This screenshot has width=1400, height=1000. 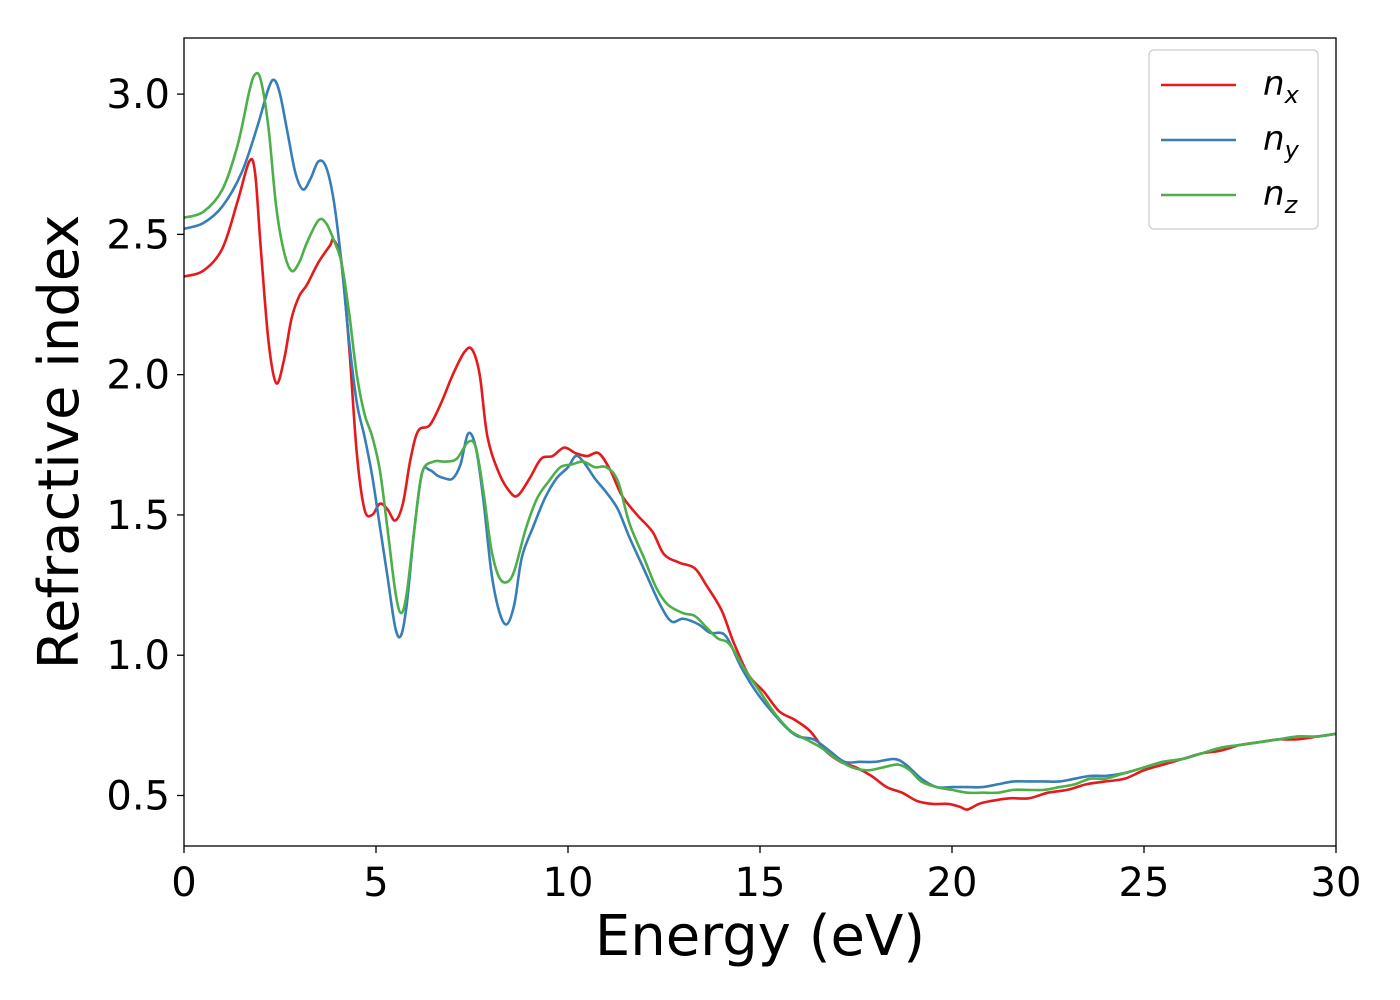 I want to click on legend: nx ny nz, so click(x=1233, y=139).